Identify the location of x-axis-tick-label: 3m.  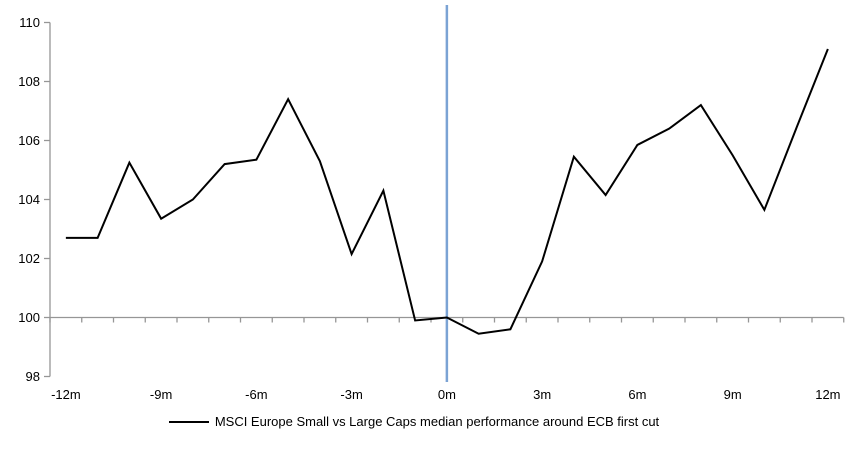
(542, 394).